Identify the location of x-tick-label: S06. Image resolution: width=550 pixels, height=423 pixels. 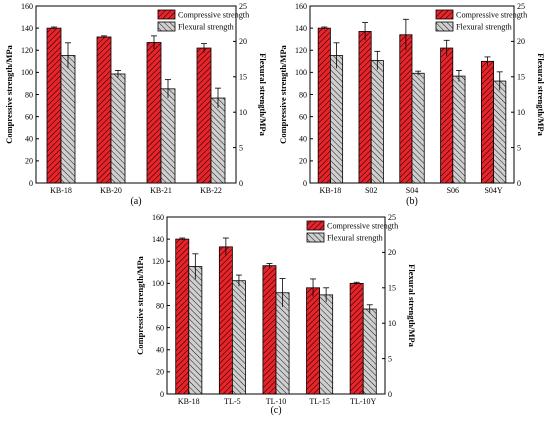
(453, 190).